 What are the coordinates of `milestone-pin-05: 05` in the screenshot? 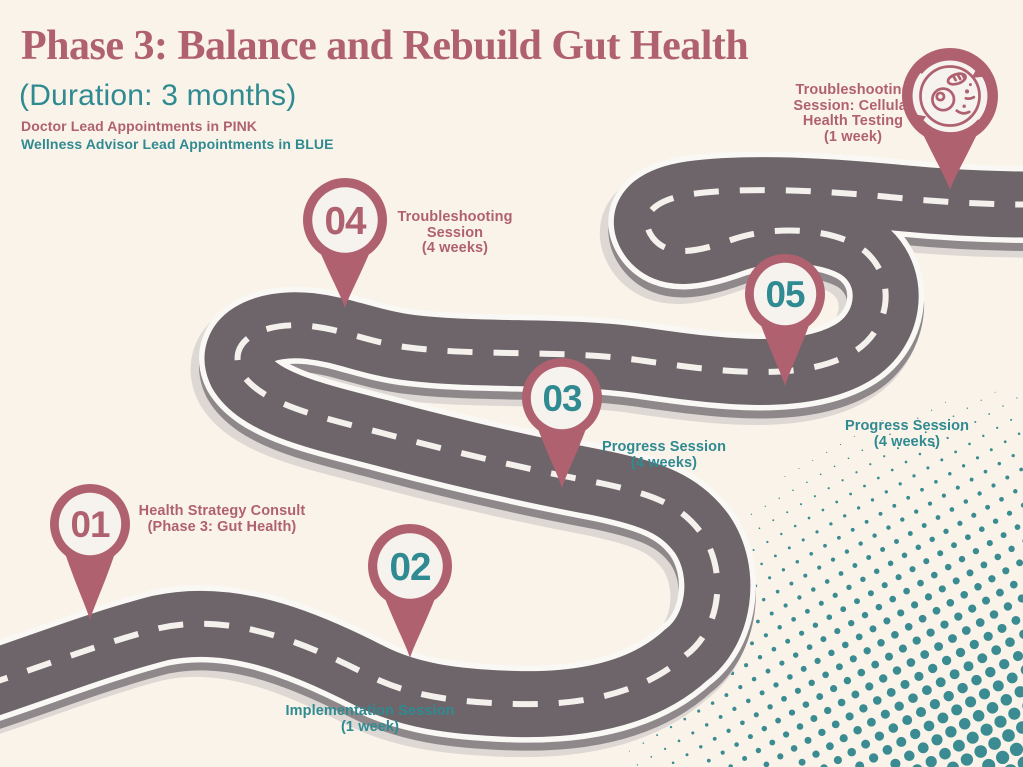 It's located at (785, 320).